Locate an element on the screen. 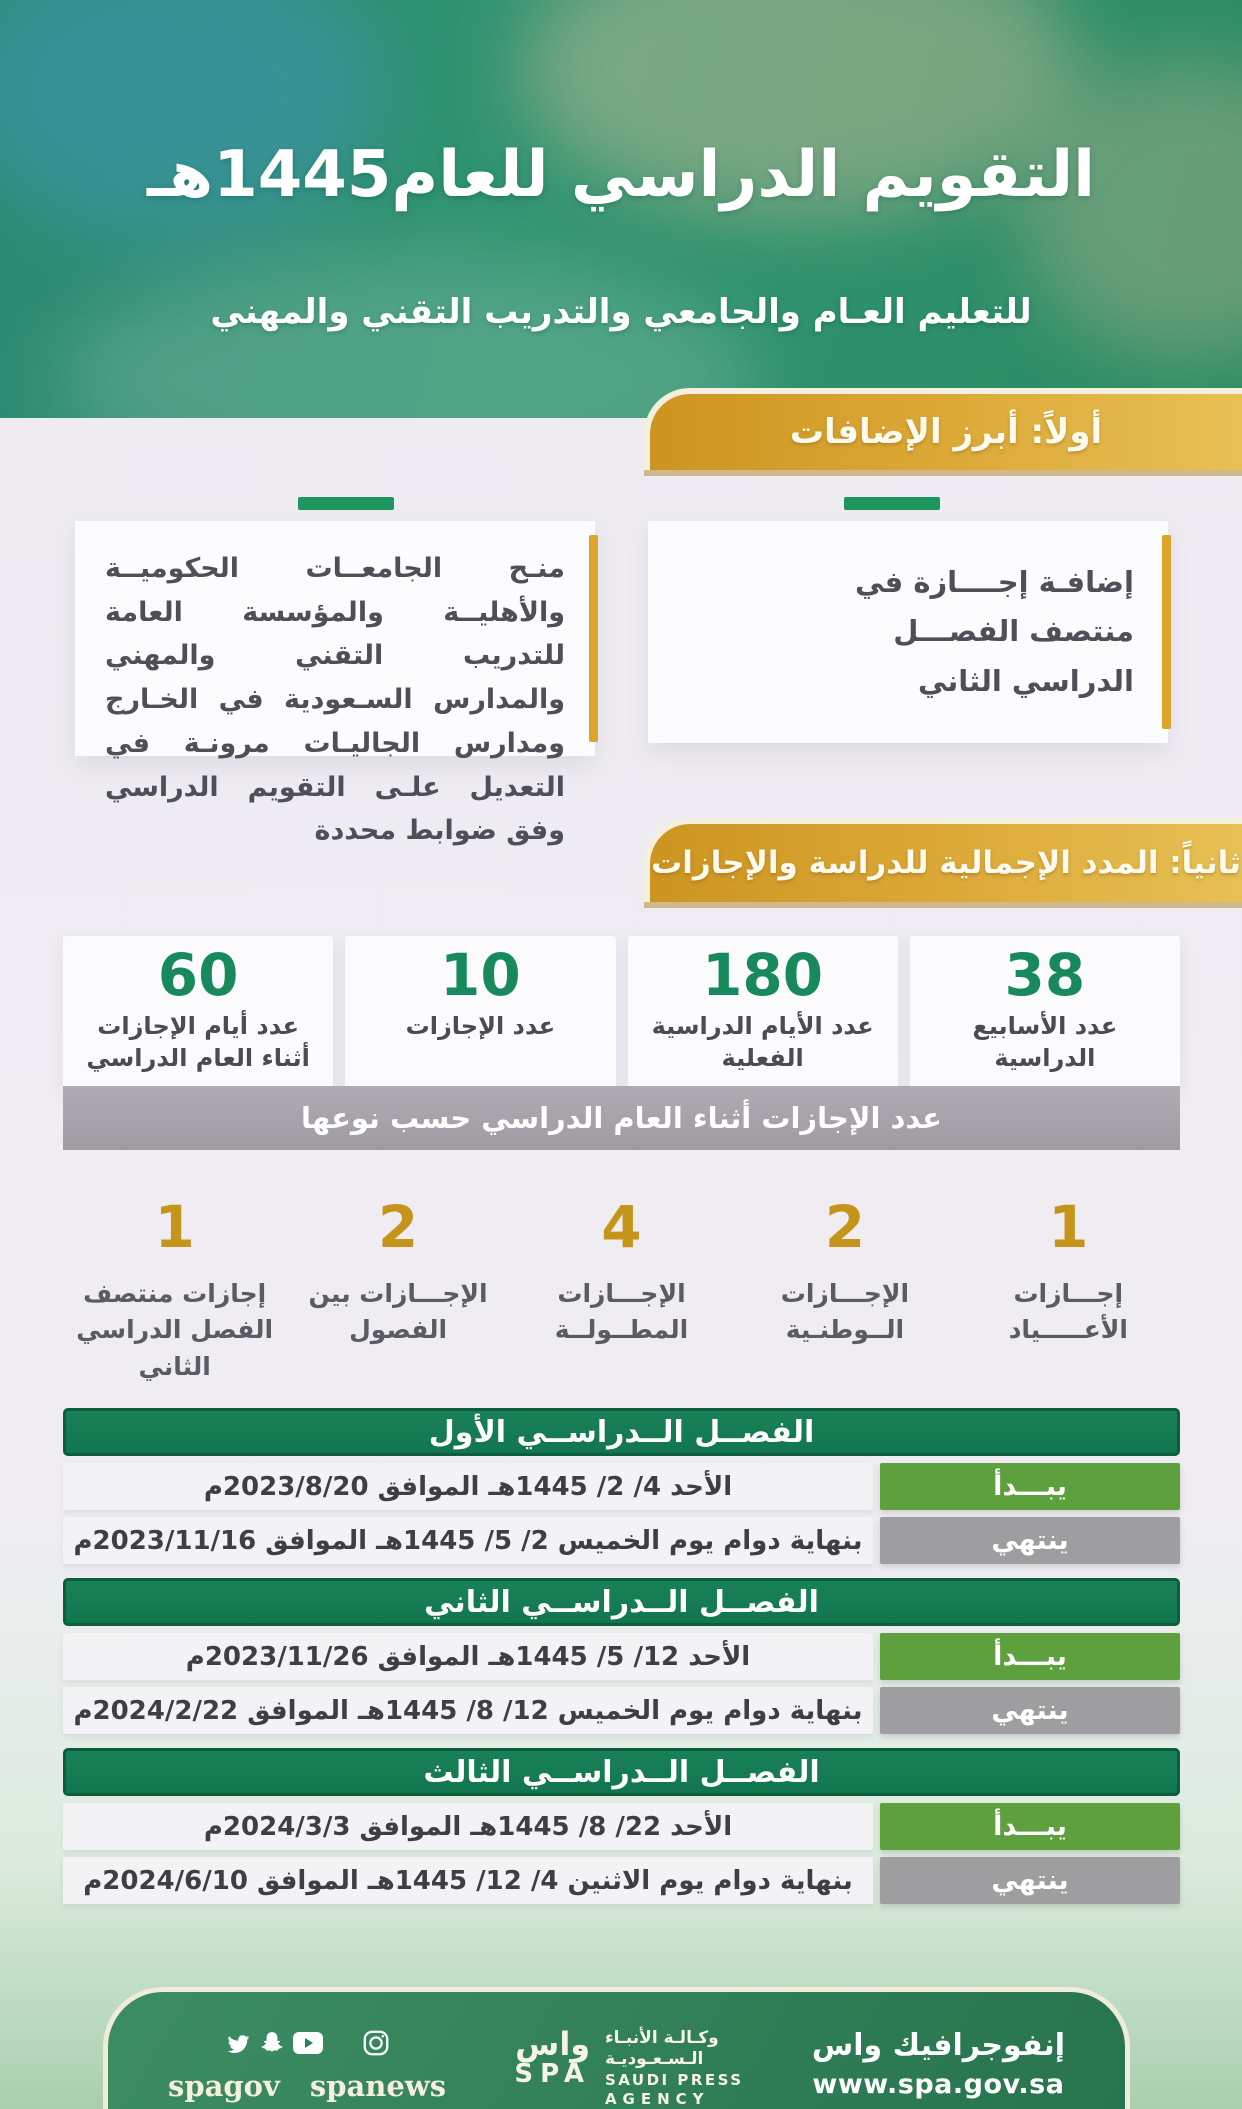 The image size is (1242, 2109). page-title: التقويم الدراسي للعام1445هـ is located at coordinates (621, 175).